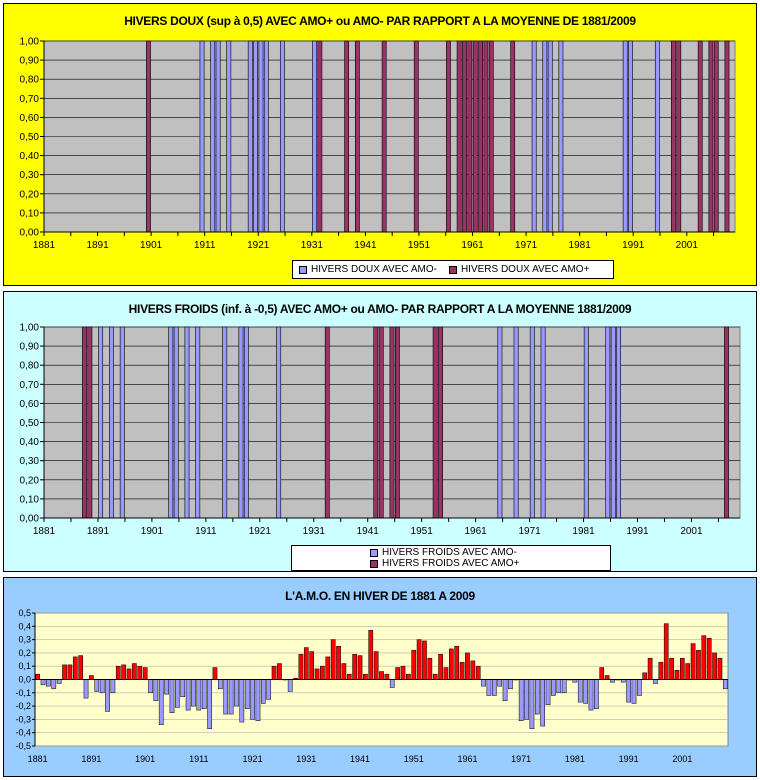 The width and height of the screenshot is (760, 780). Describe the element at coordinates (44, 531) in the screenshot. I see `x-tick-label: 1881` at that location.